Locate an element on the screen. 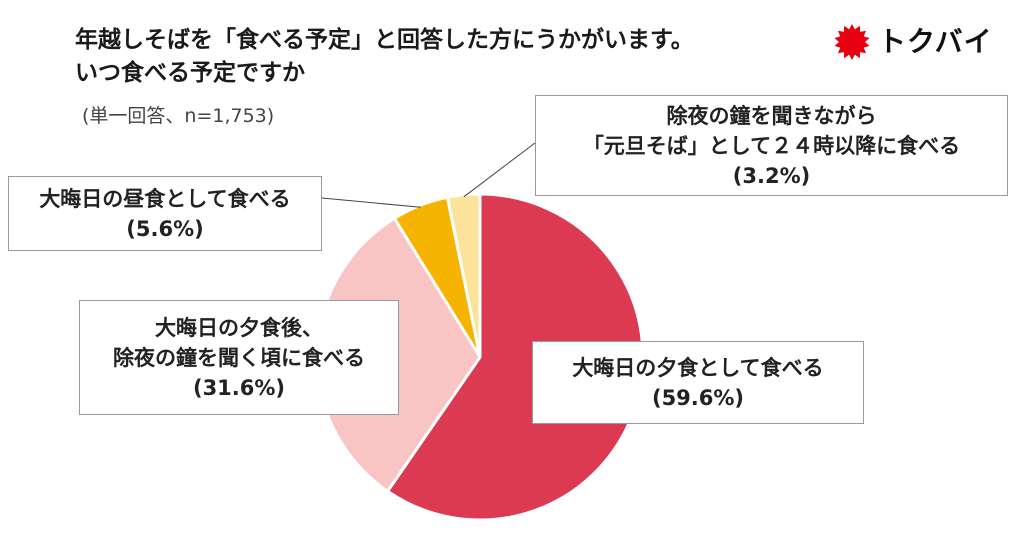  callout-dinner-value: (59.6%) is located at coordinates (698, 397).